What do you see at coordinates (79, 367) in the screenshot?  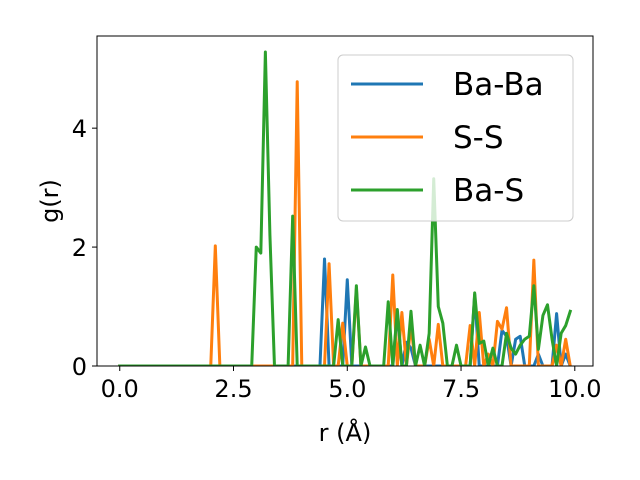 I see `y-tick-label: 0` at bounding box center [79, 367].